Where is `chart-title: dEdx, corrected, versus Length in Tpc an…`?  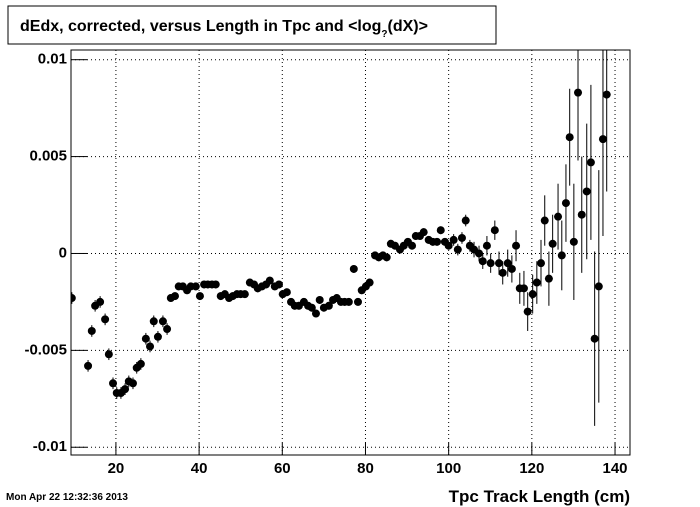 chart-title: dEdx, corrected, versus Length in Tpc an… is located at coordinates (224, 29).